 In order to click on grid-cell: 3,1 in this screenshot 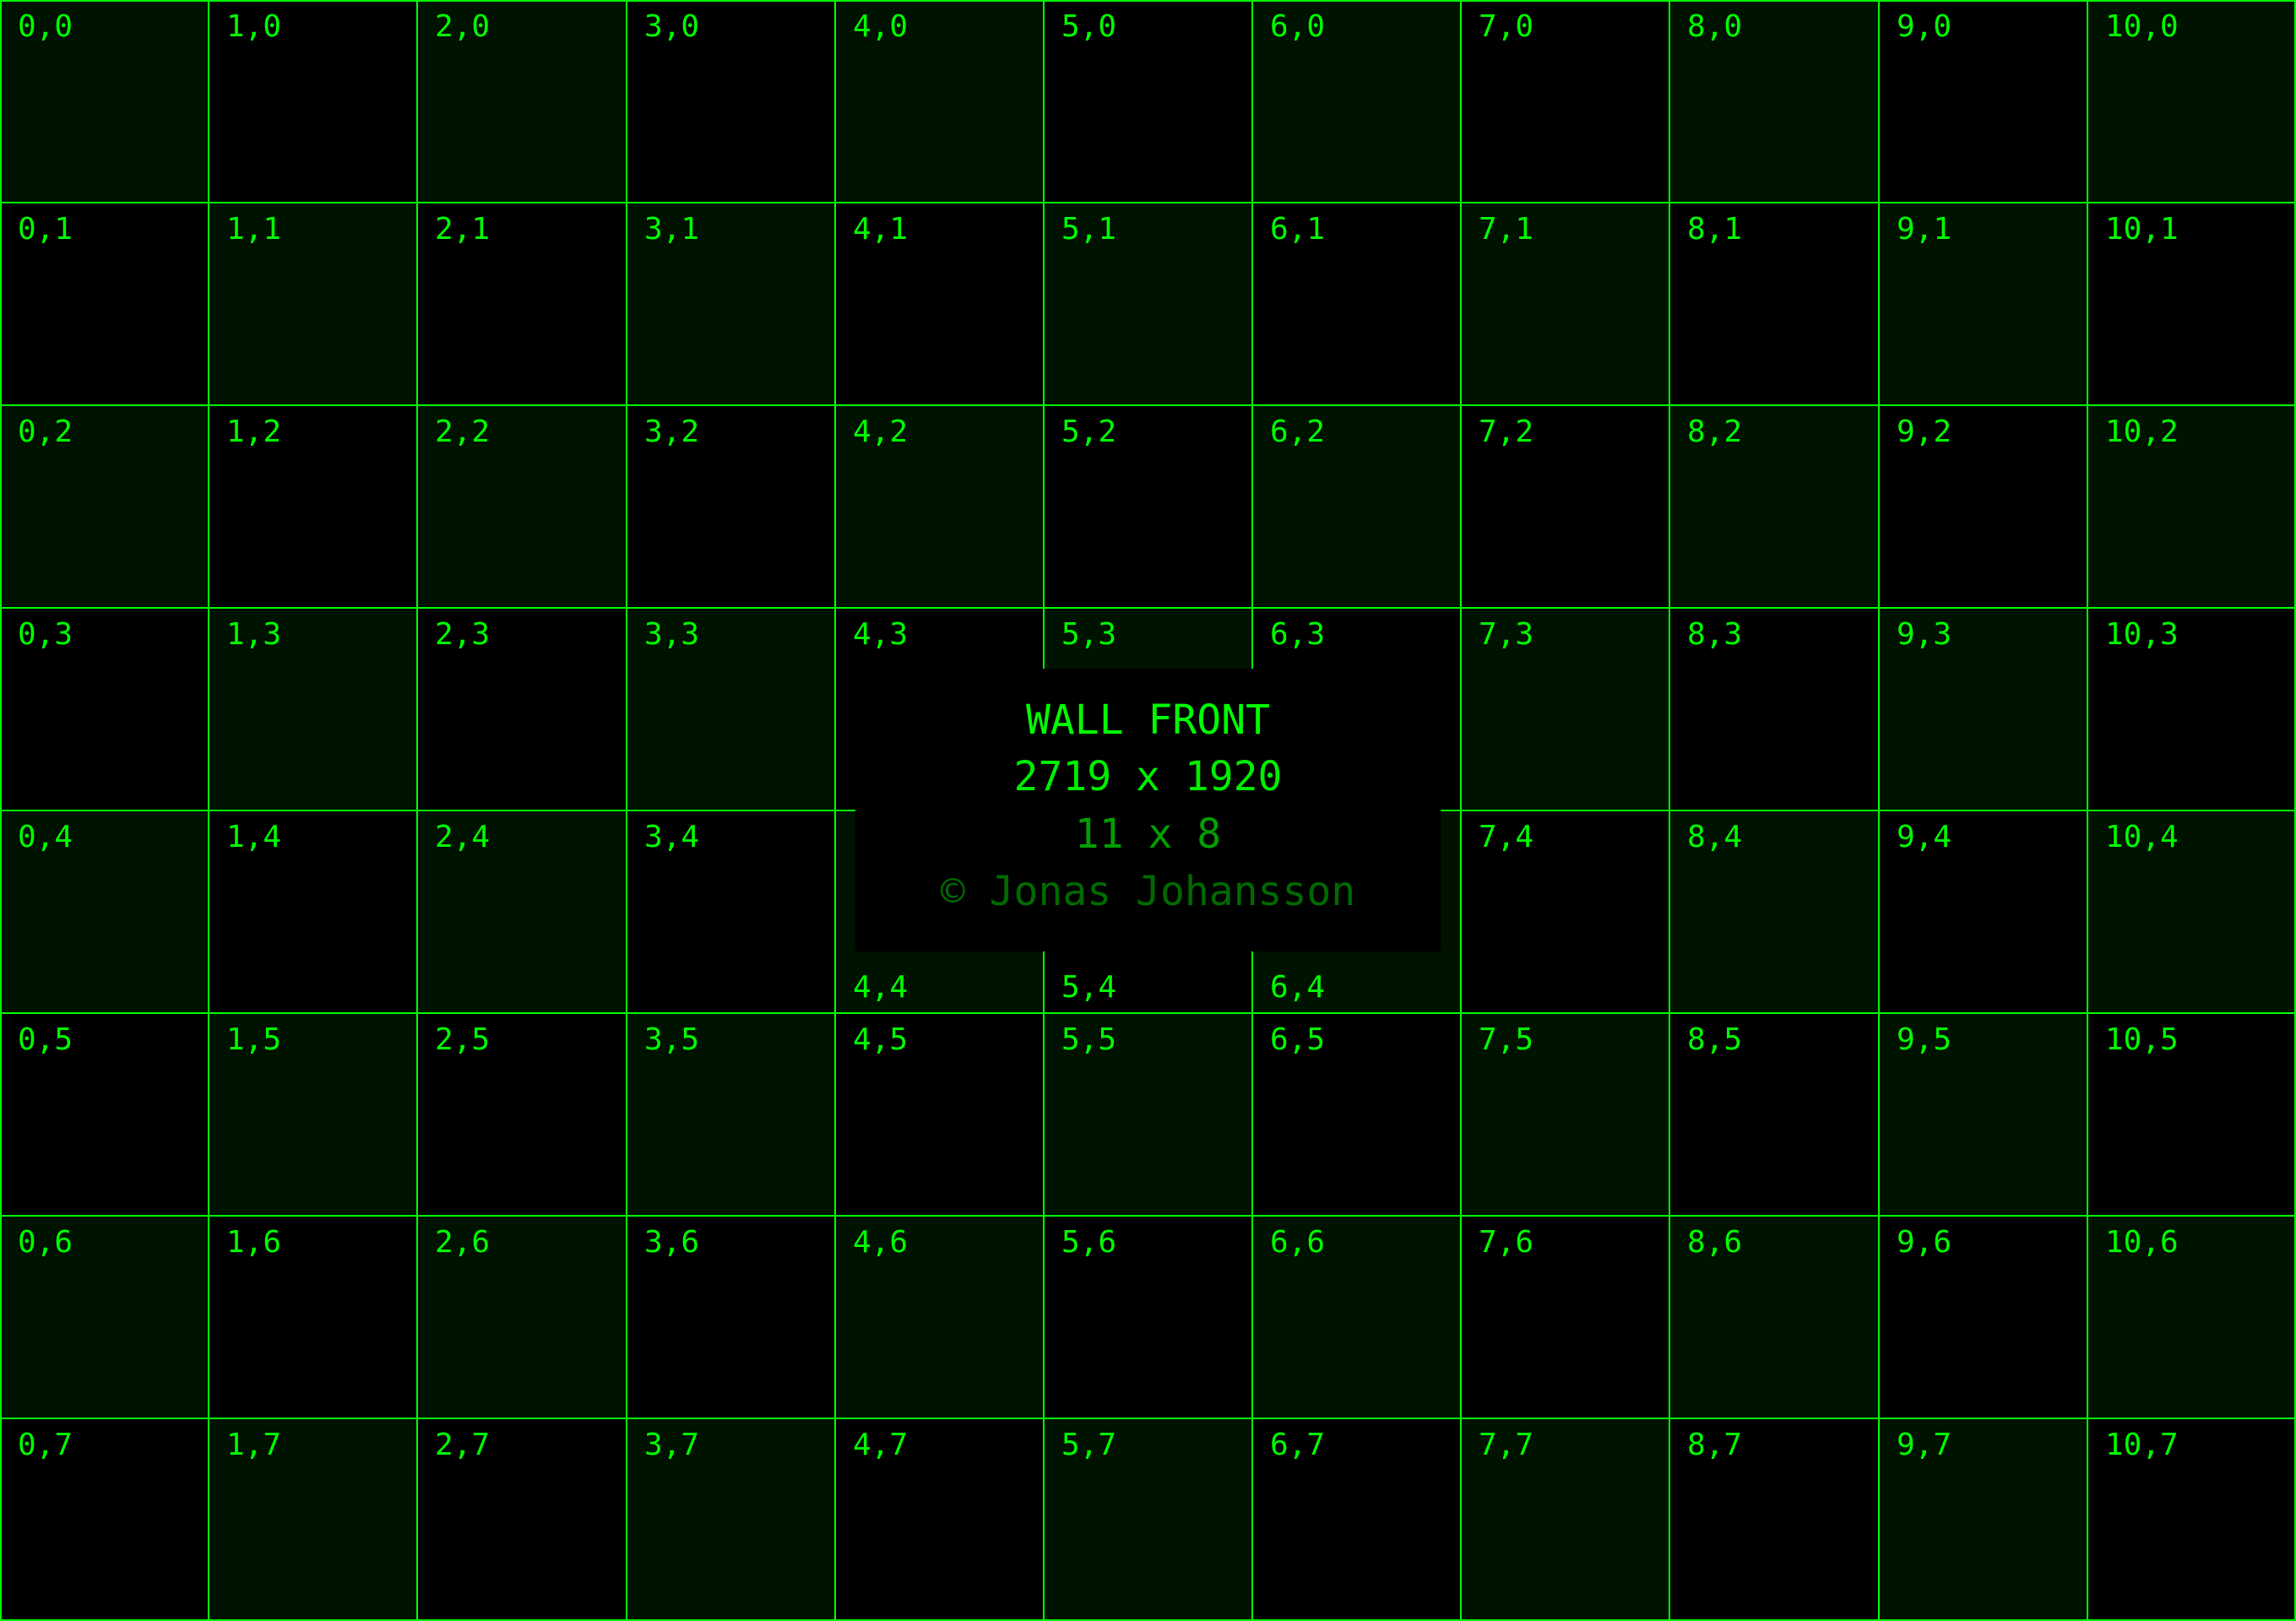, I will do `click(731, 304)`.